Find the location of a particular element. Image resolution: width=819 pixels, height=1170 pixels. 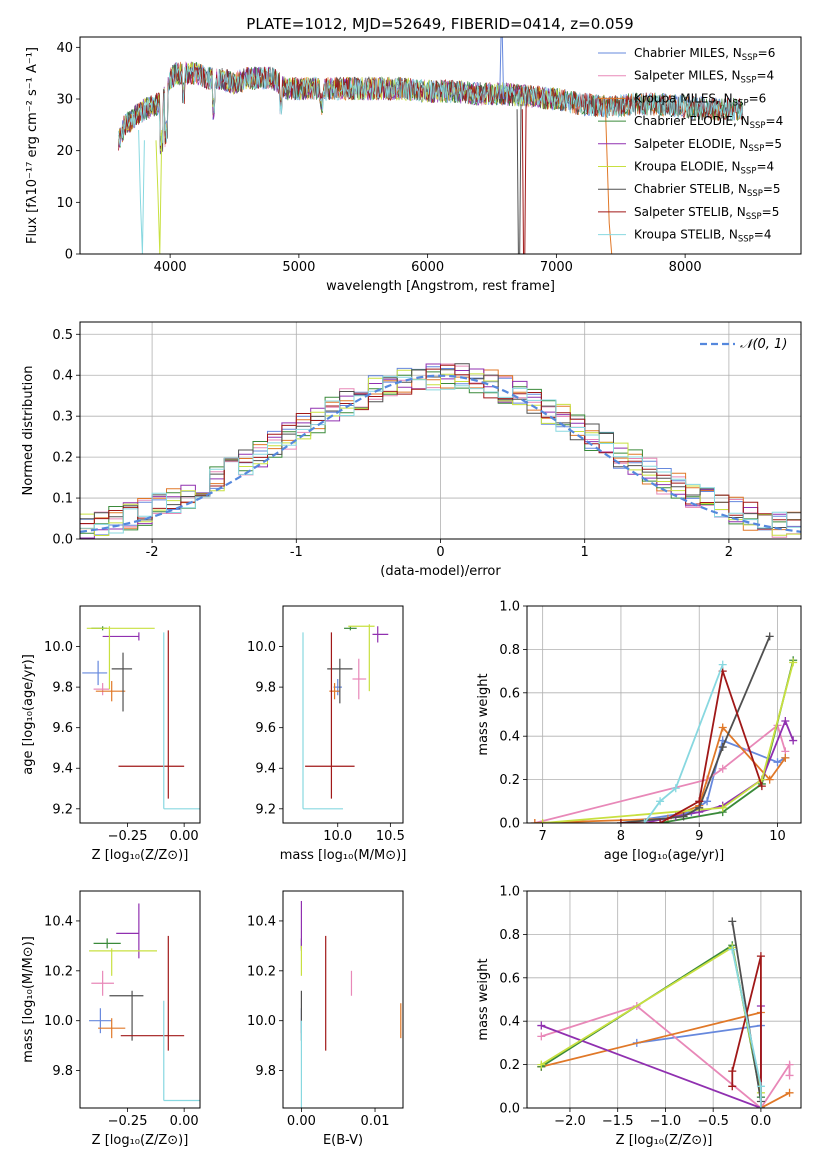

y-axis-label: Flux [fλ10⁻¹⁷ erg cm⁻² s⁻¹ A⁻¹] is located at coordinates (32, 145).